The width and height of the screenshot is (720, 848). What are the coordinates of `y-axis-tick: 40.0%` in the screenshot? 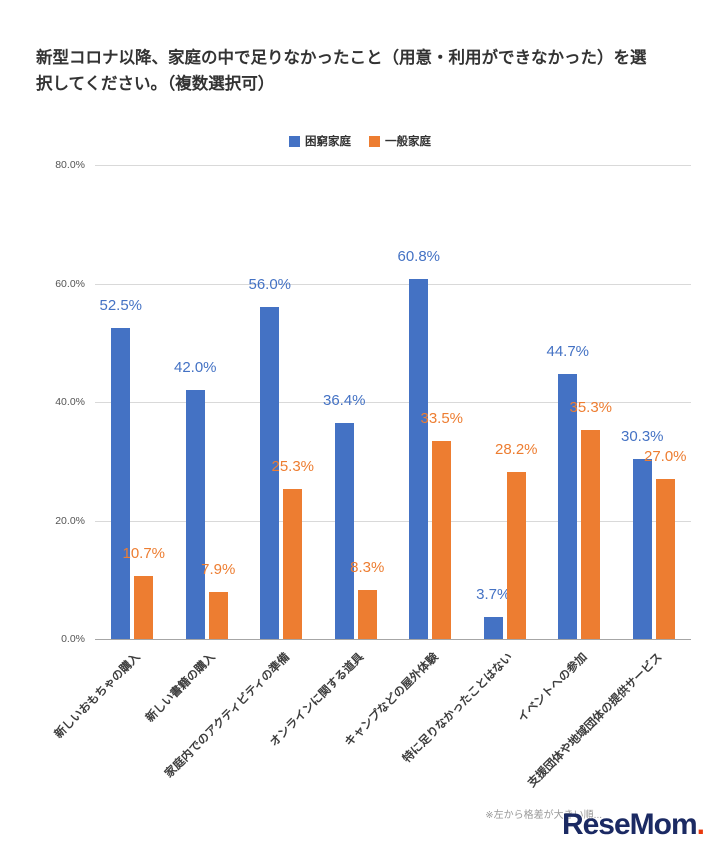 It's located at (70, 402).